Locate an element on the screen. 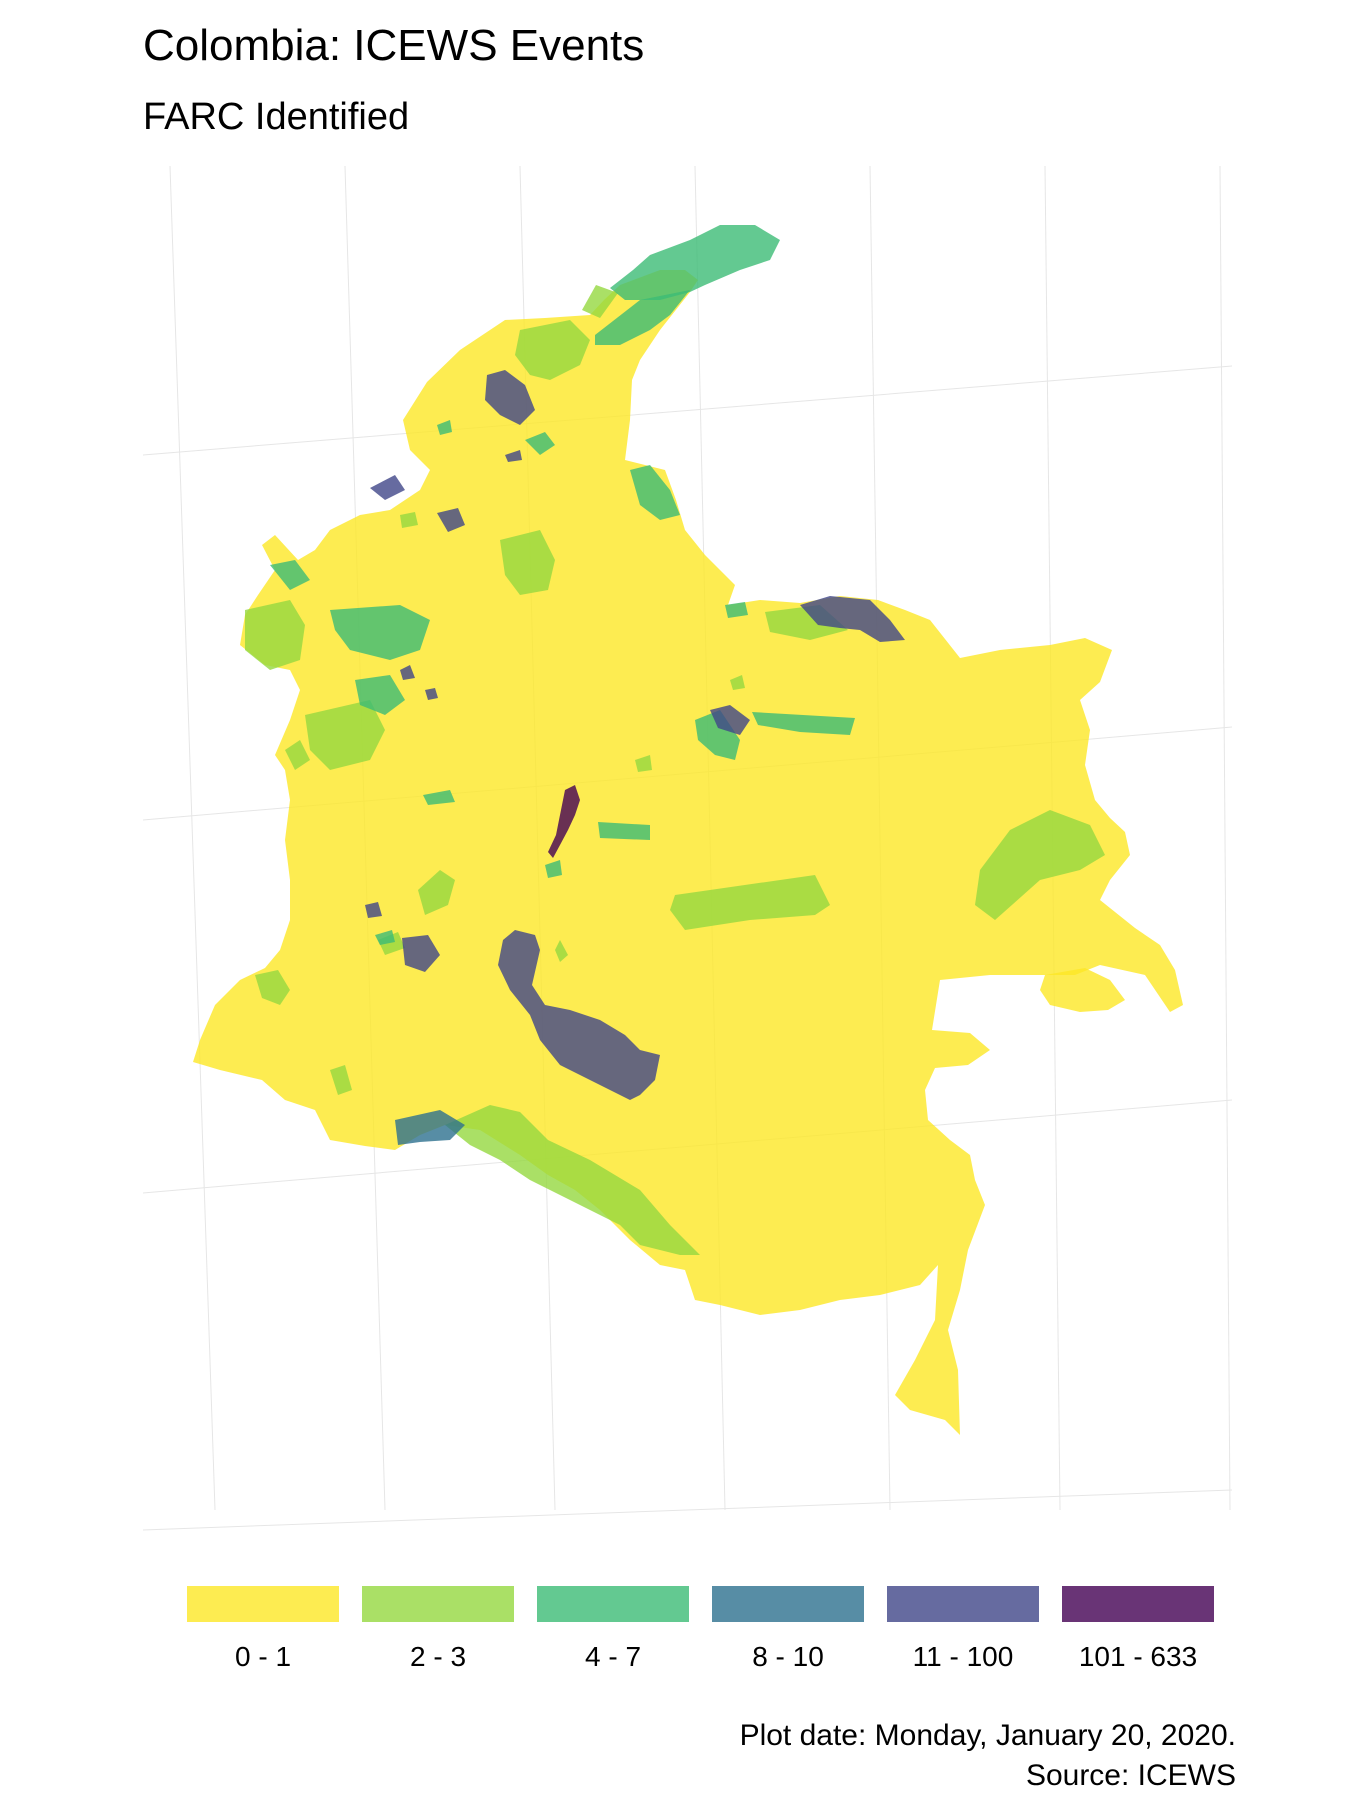  legend-label: 2 - 3 is located at coordinates (438, 1656).